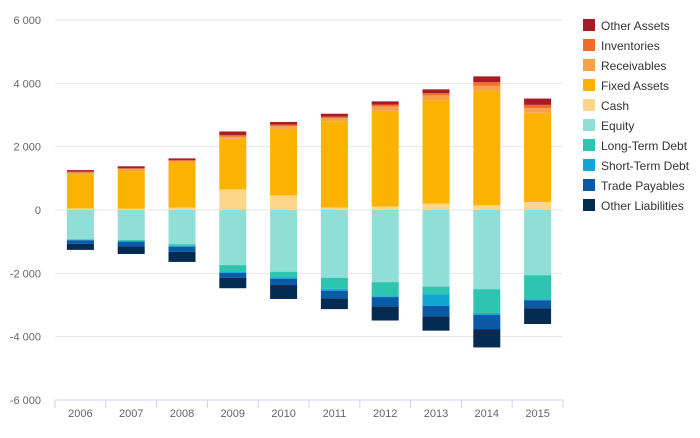 The width and height of the screenshot is (700, 438). What do you see at coordinates (621, 46) in the screenshot?
I see `legend-item: Inventories` at bounding box center [621, 46].